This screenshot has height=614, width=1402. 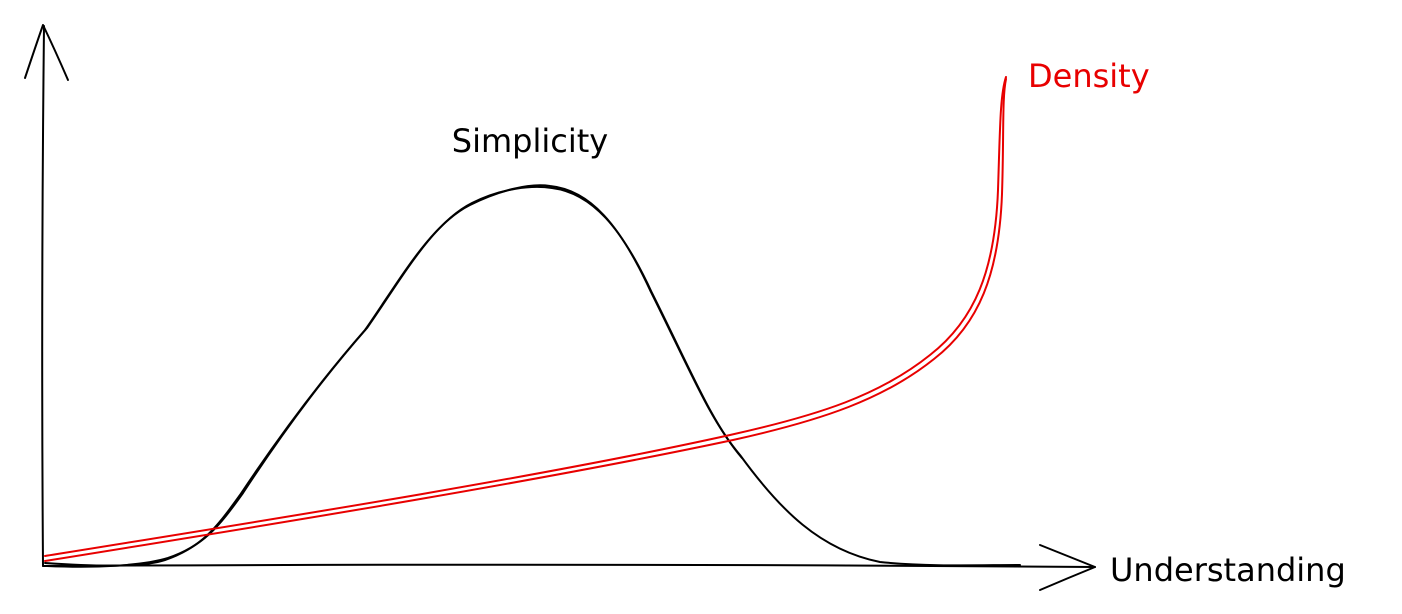 What do you see at coordinates (43, 296) in the screenshot?
I see `y-axis` at bounding box center [43, 296].